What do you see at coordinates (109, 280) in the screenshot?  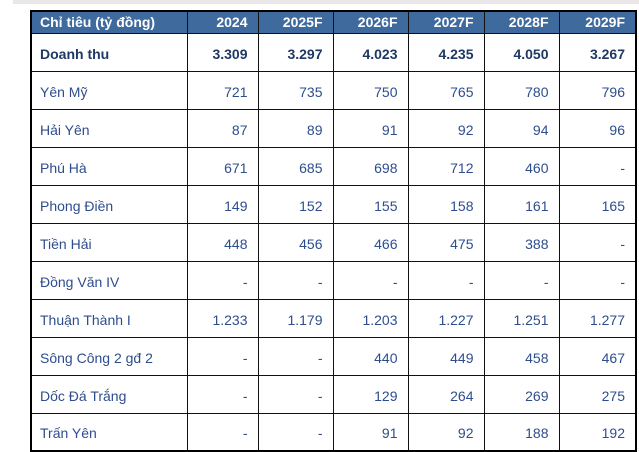 I see `row-label-cell: Đồng Văn IV` at bounding box center [109, 280].